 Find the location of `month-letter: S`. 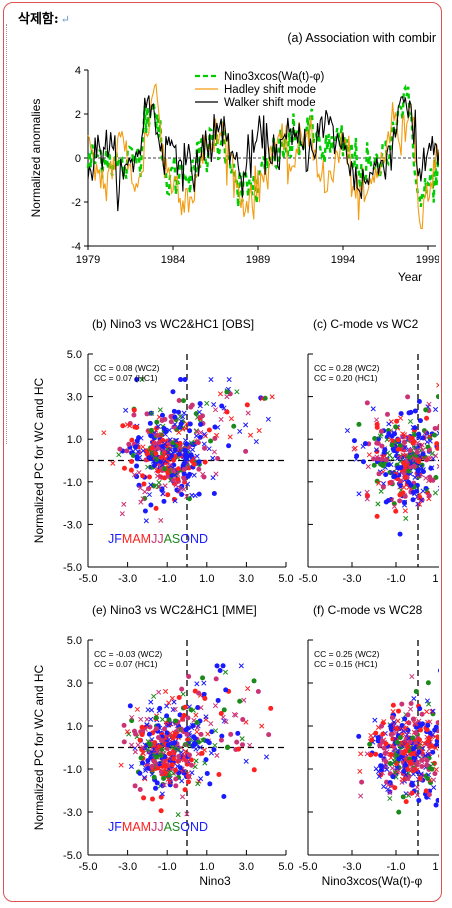

month-letter: S is located at coordinates (176, 539).